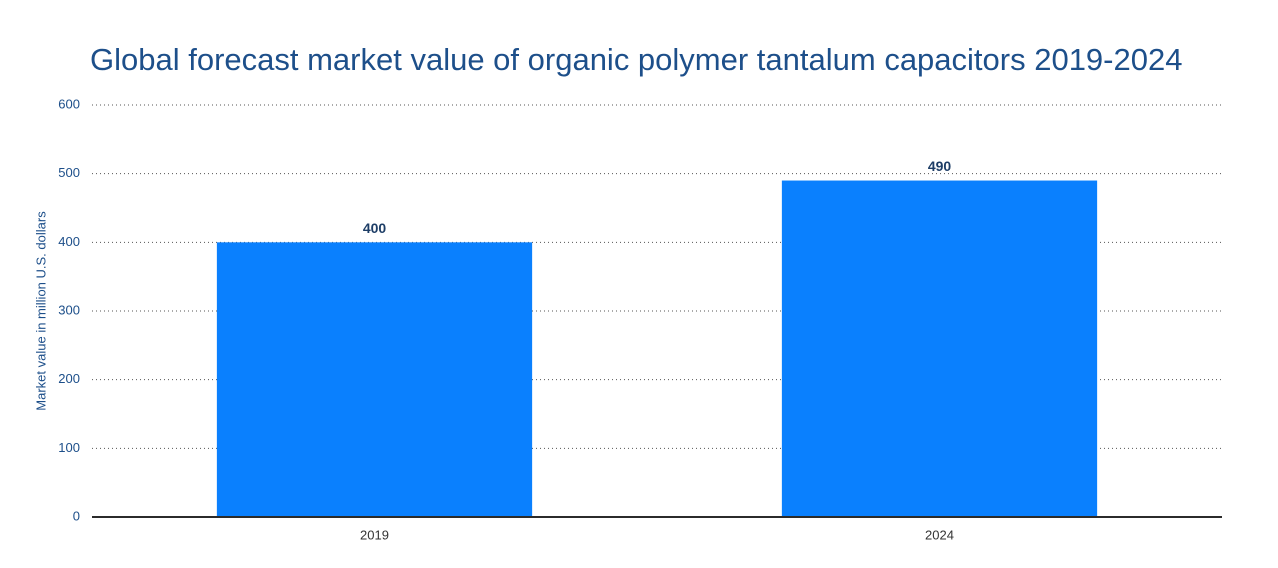 The width and height of the screenshot is (1278, 568). What do you see at coordinates (69, 103) in the screenshot?
I see `y-tick-label: 600` at bounding box center [69, 103].